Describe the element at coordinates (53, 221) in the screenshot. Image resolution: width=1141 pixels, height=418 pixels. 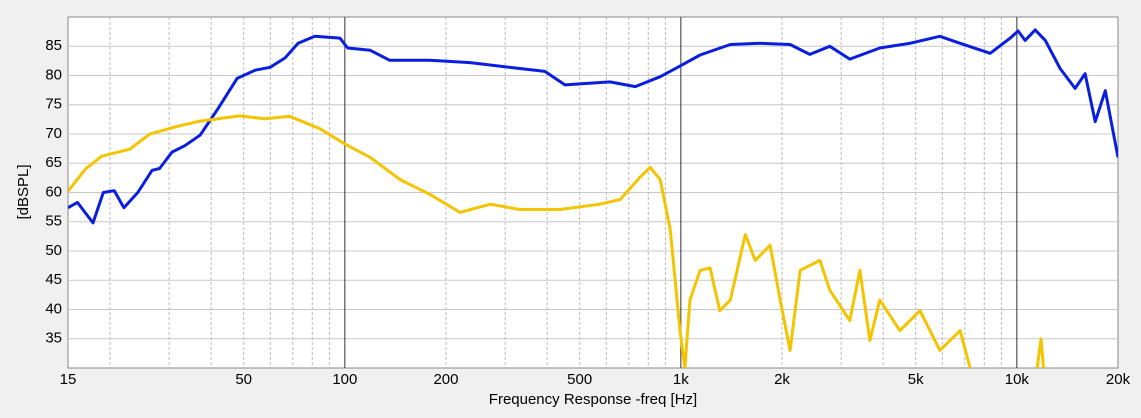
I see `y-tick-label: 55` at that location.